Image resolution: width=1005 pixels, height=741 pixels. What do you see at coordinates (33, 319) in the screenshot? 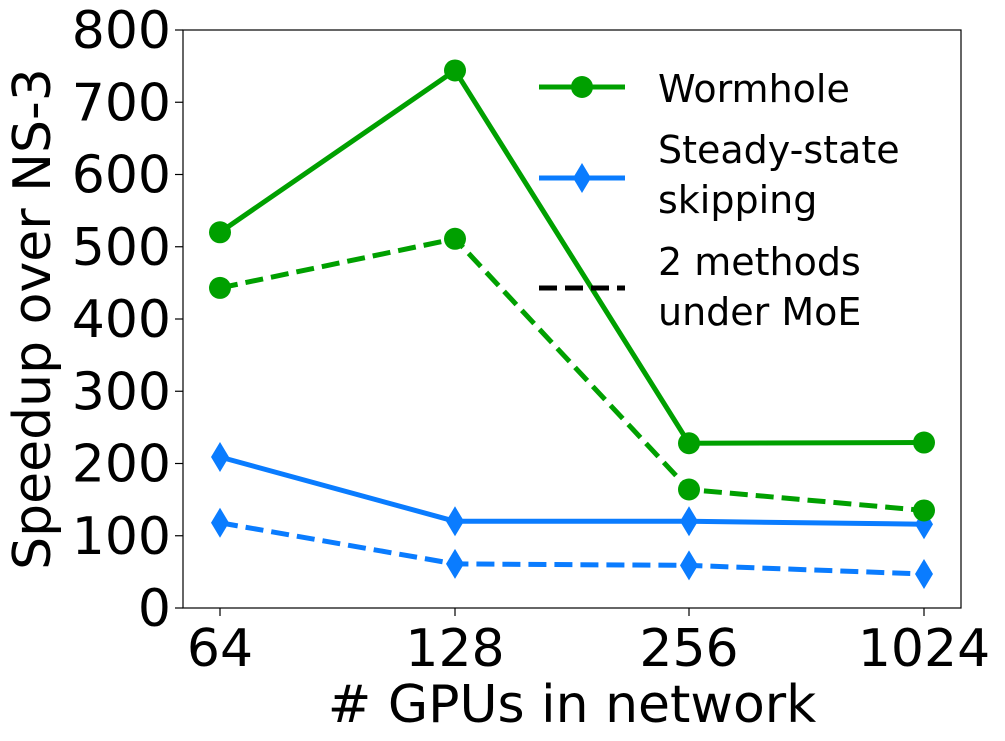
I see `y-axis-title: Speedup over NS-3` at bounding box center [33, 319].